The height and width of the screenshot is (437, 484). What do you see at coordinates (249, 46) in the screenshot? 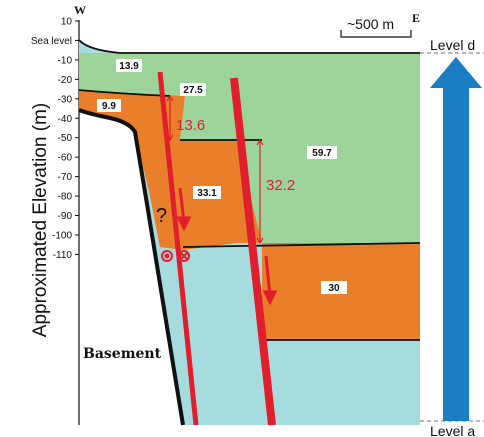
I see `top-contact` at bounding box center [249, 46].